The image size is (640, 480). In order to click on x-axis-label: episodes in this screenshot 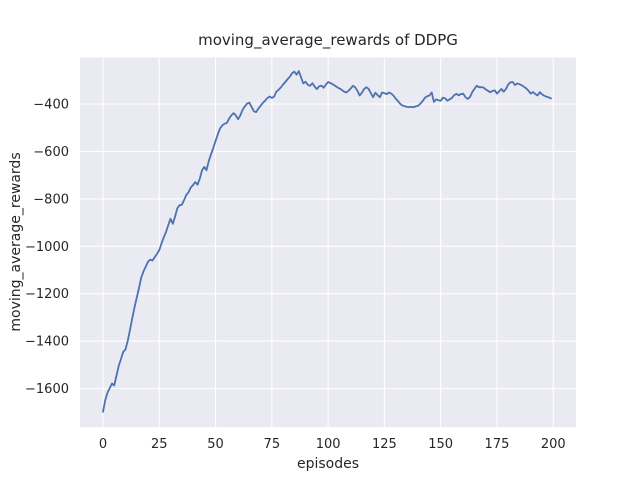, I will do `click(328, 464)`.